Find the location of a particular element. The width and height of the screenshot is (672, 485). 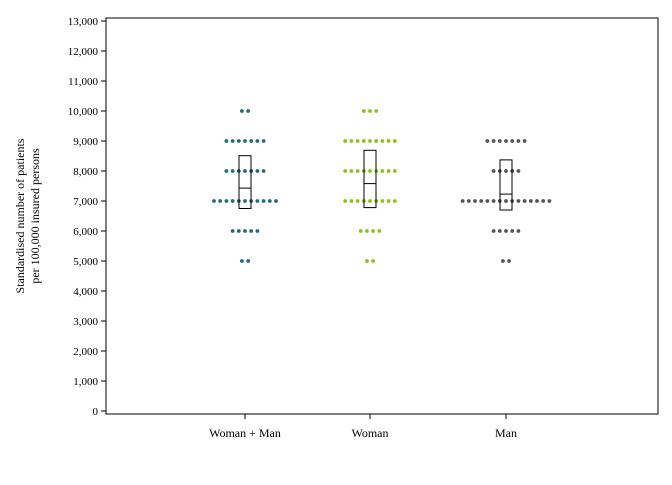

y-tick-label: 2,000 is located at coordinates (85, 352).